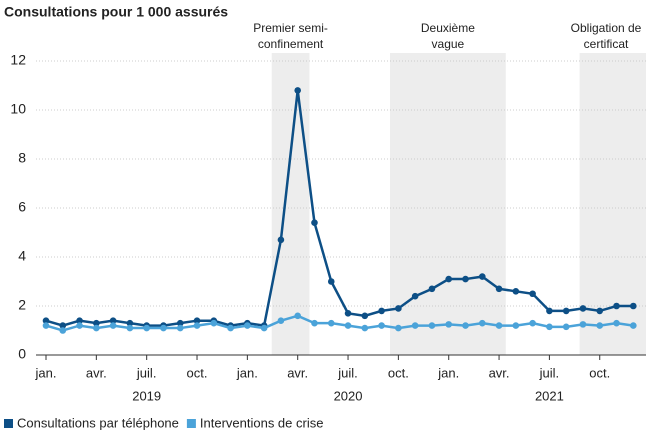 The height and width of the screenshot is (441, 646). What do you see at coordinates (22, 305) in the screenshot?
I see `y-tick-label: 2` at bounding box center [22, 305].